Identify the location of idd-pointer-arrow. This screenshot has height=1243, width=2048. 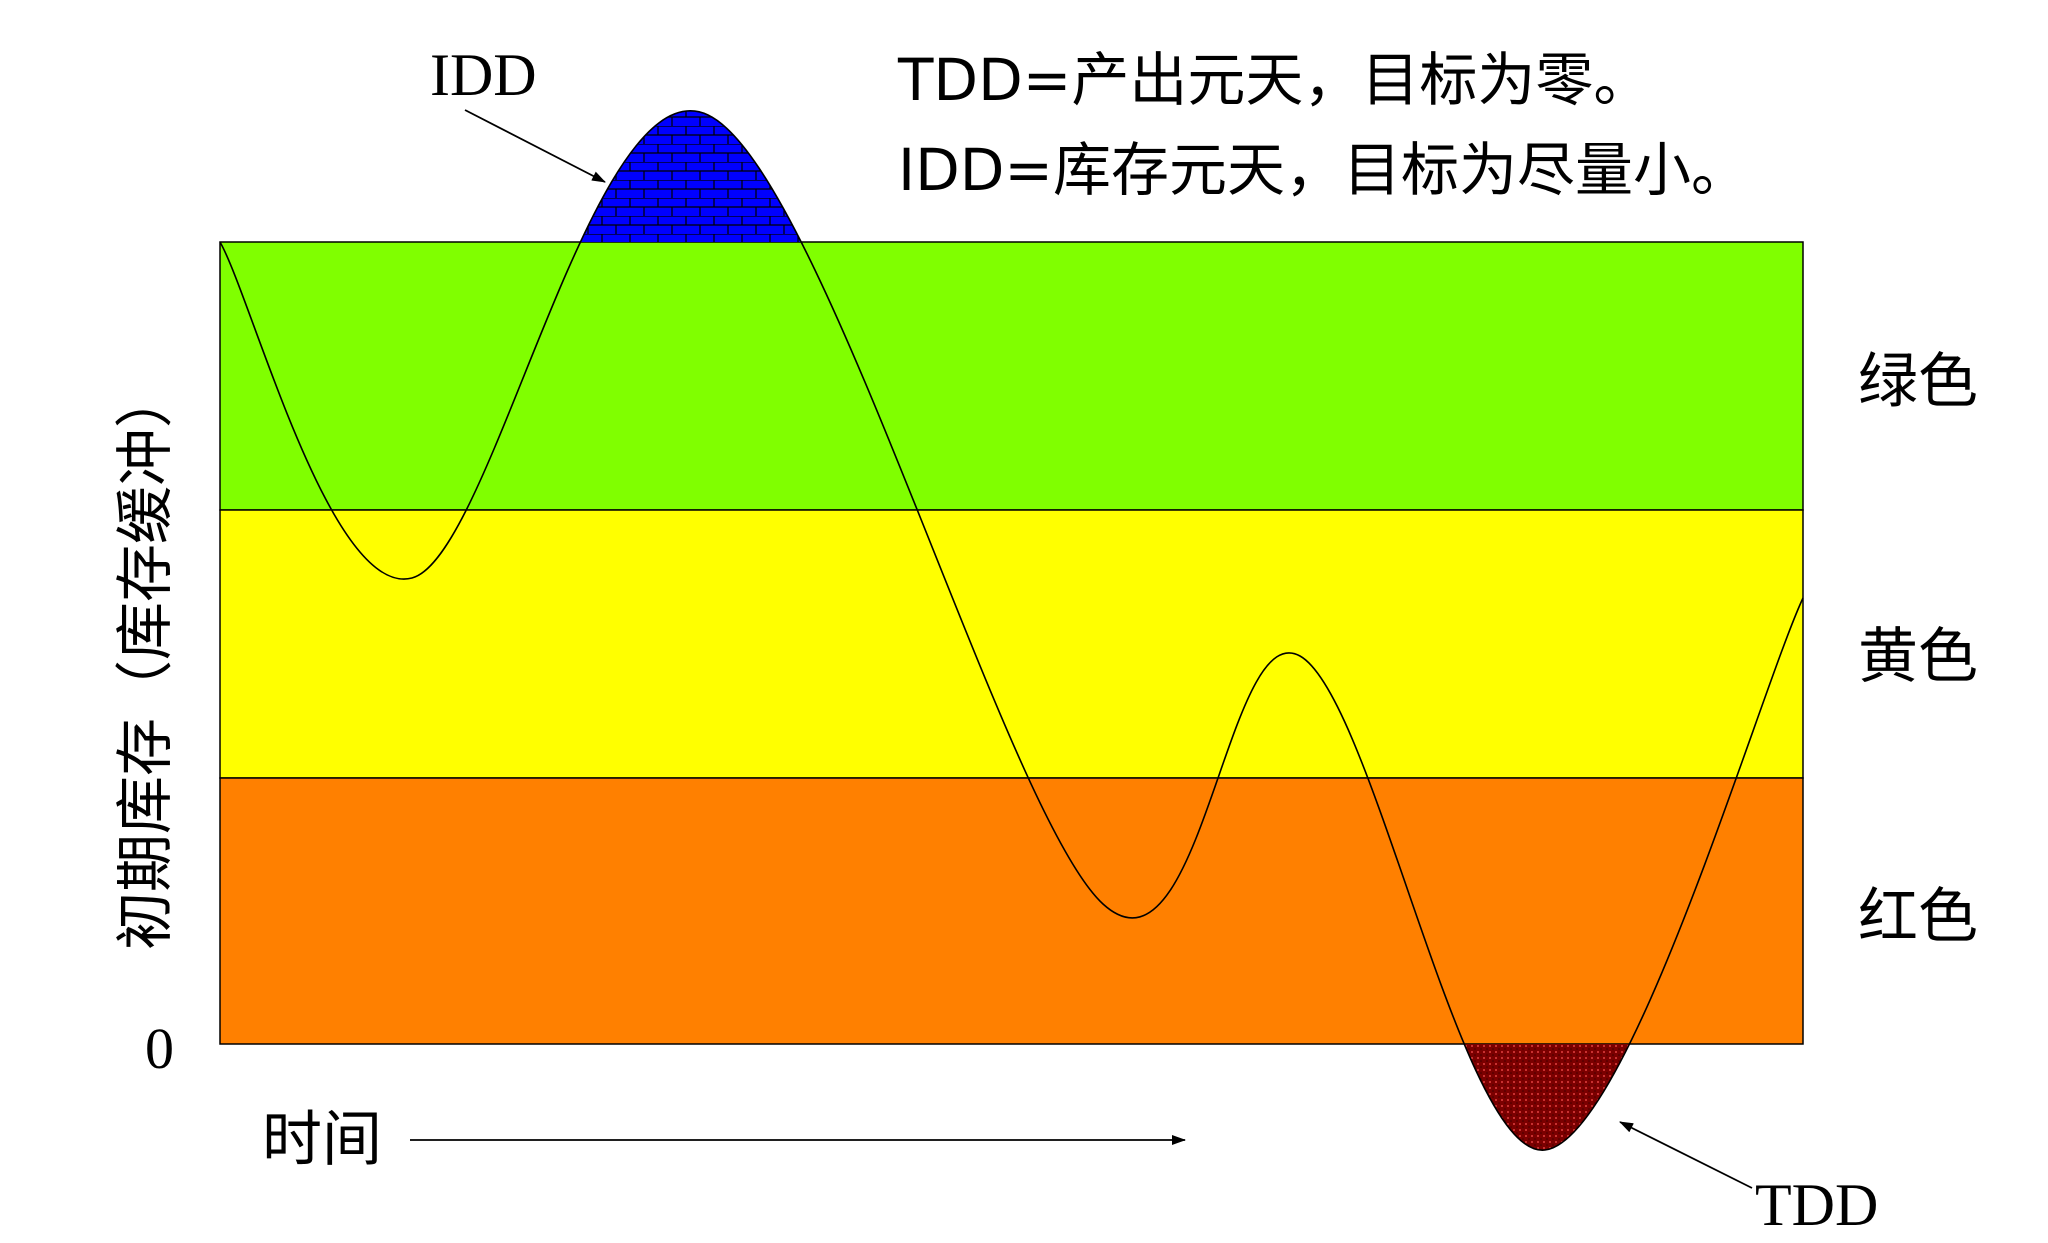
(535, 146).